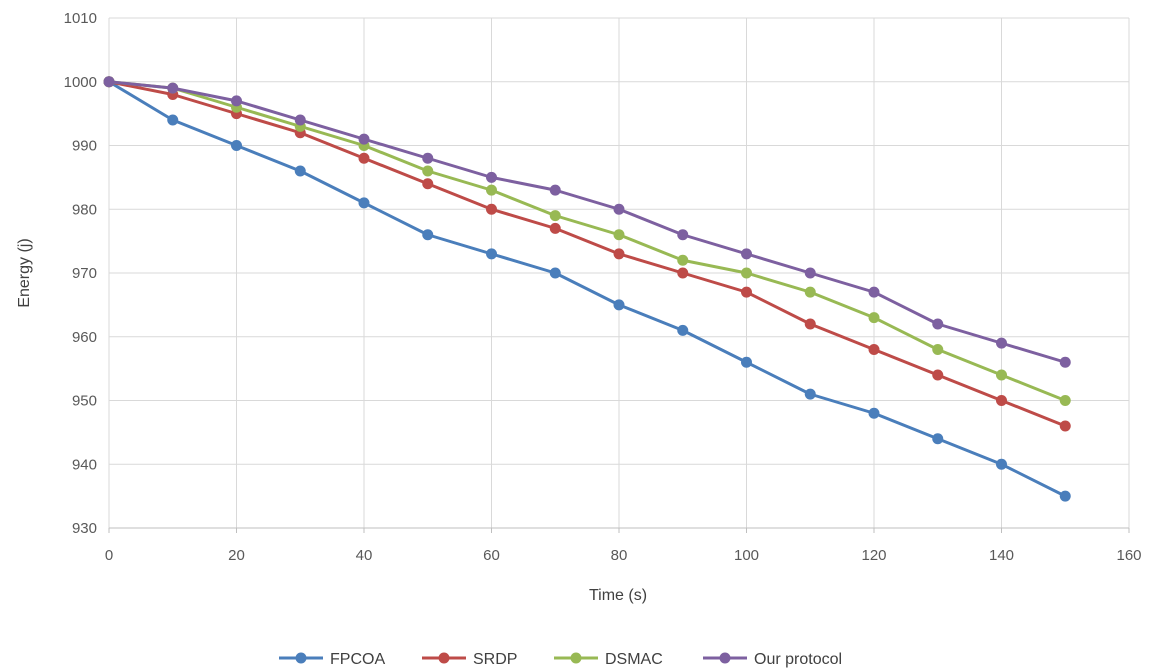 The image size is (1152, 670). Describe the element at coordinates (469, 659) in the screenshot. I see `legend-item: SRDP` at that location.